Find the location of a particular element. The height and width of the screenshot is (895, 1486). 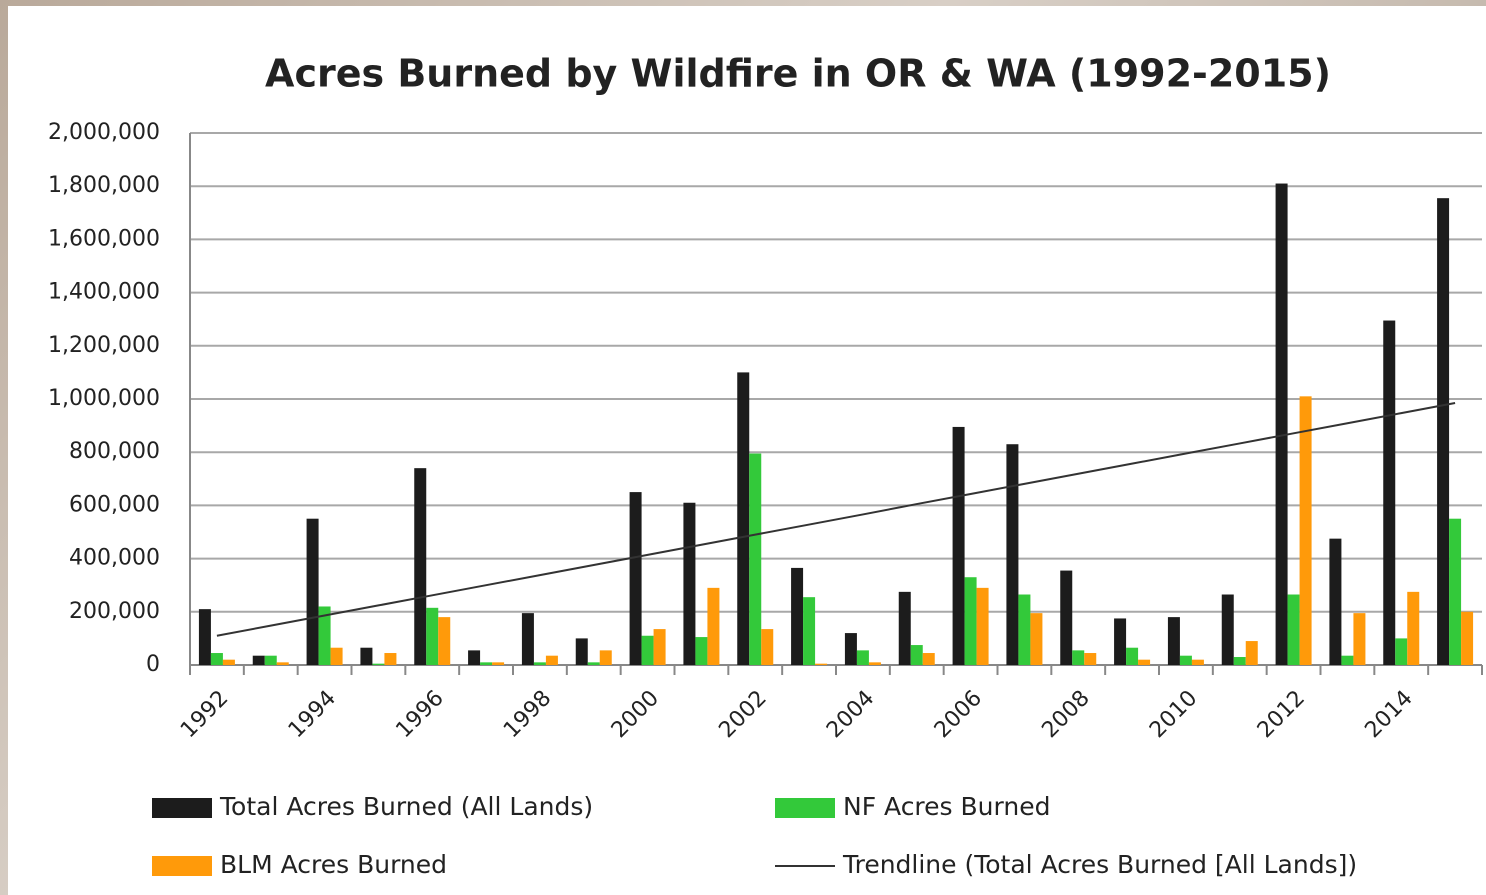

y-tick-label: 1,000,000 is located at coordinates (104, 398).